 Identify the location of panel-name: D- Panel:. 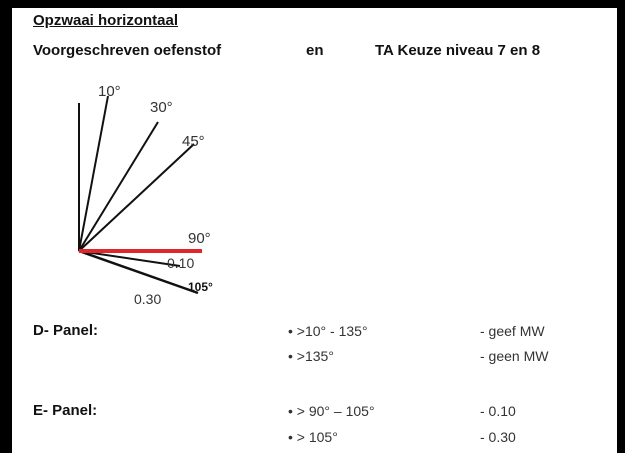
(66, 330).